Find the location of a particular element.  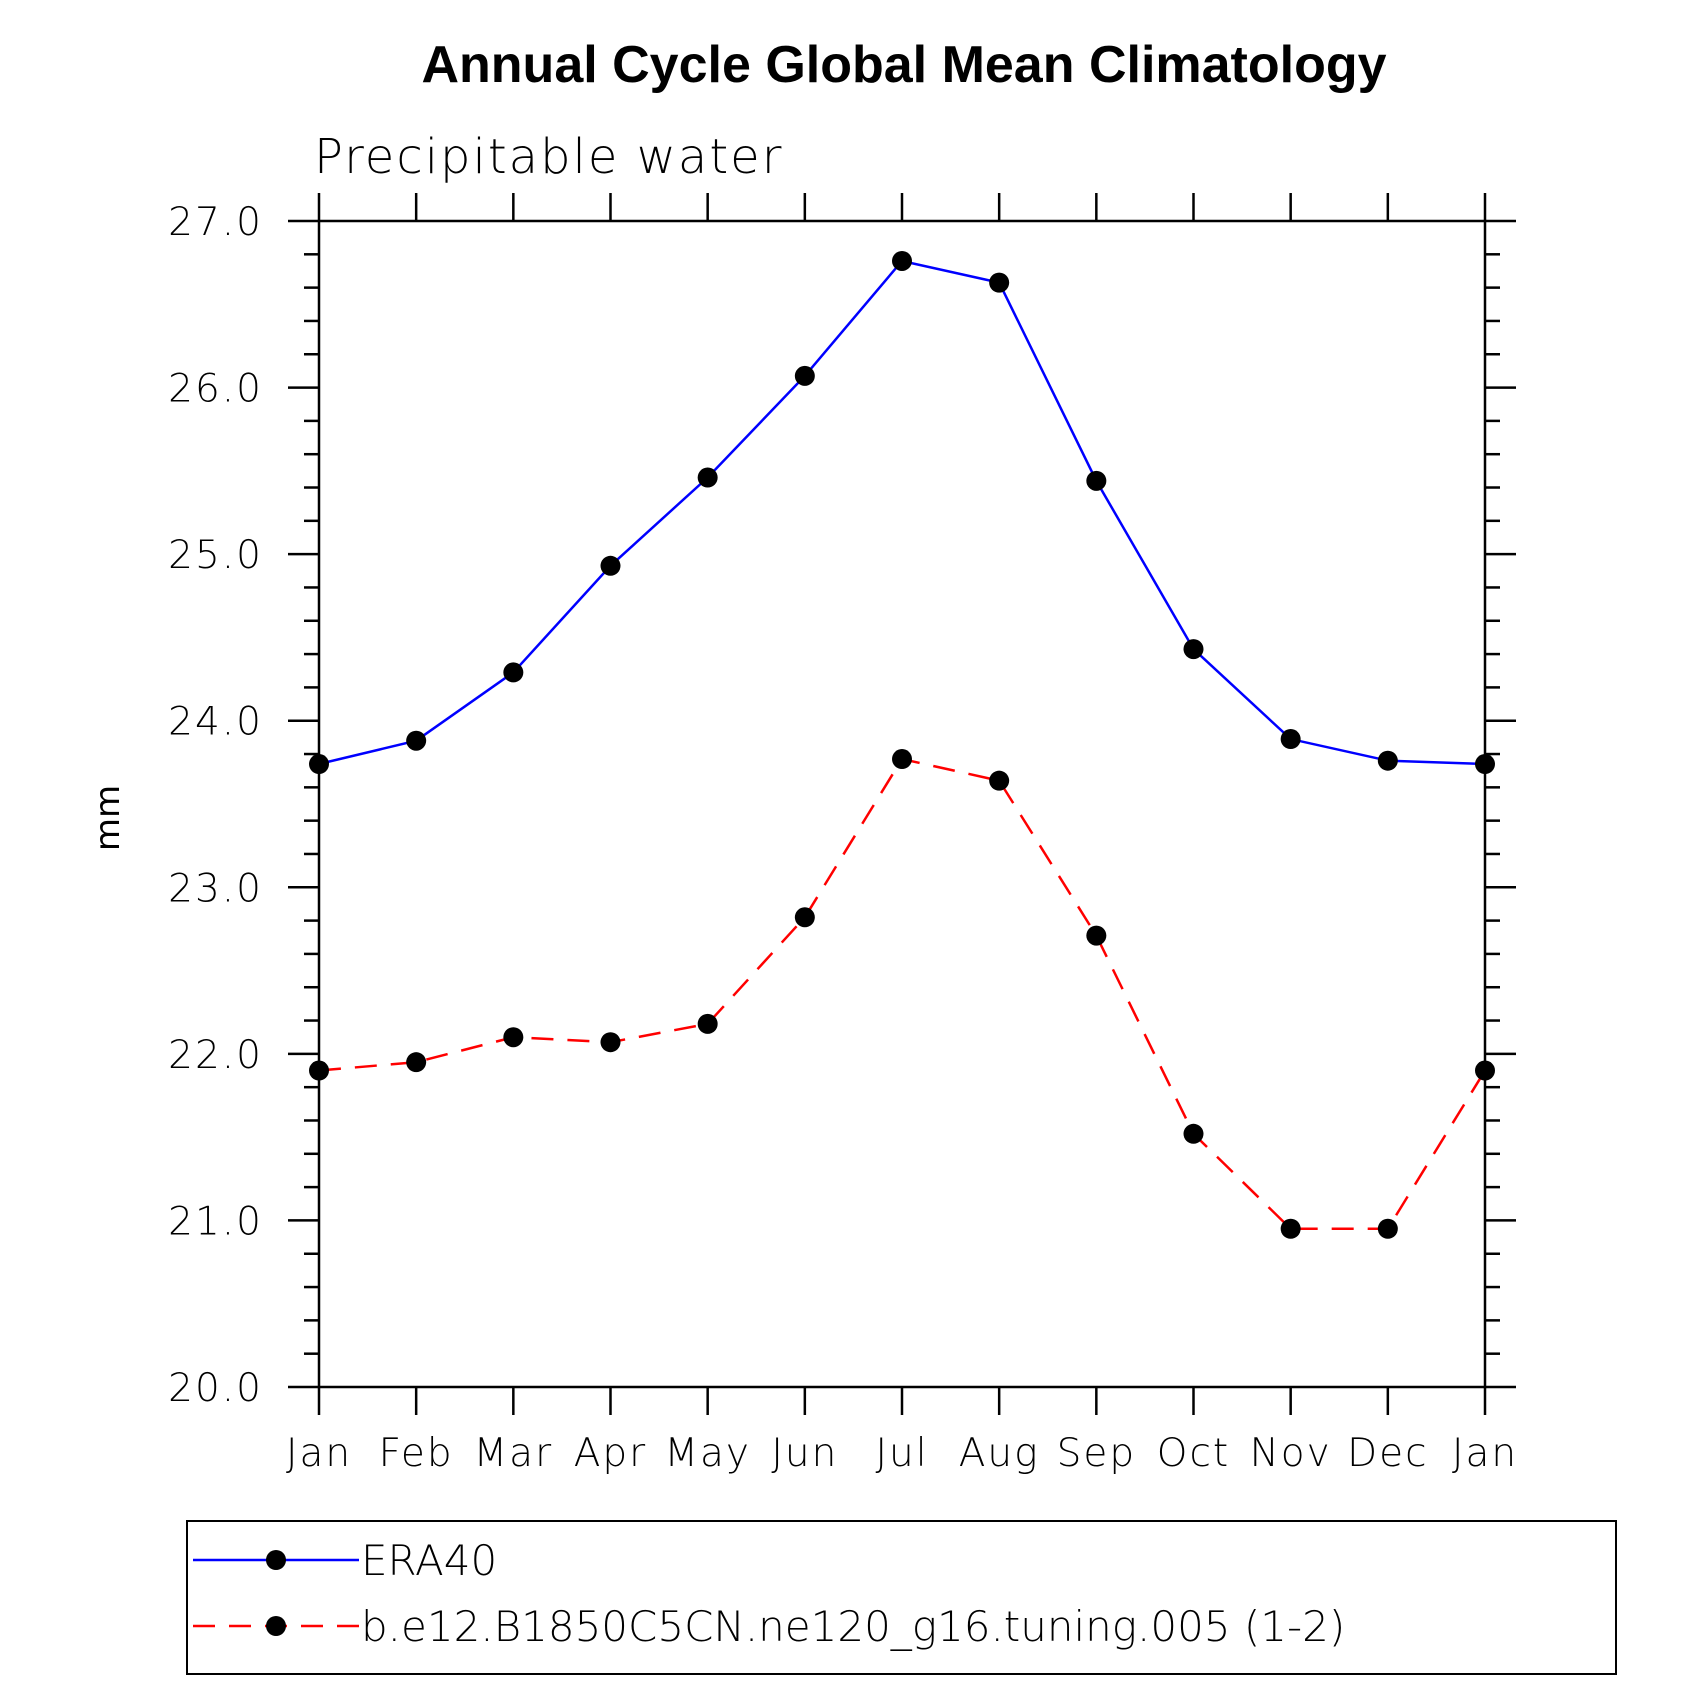

y-tick-label: 27.0 is located at coordinates (215, 222).